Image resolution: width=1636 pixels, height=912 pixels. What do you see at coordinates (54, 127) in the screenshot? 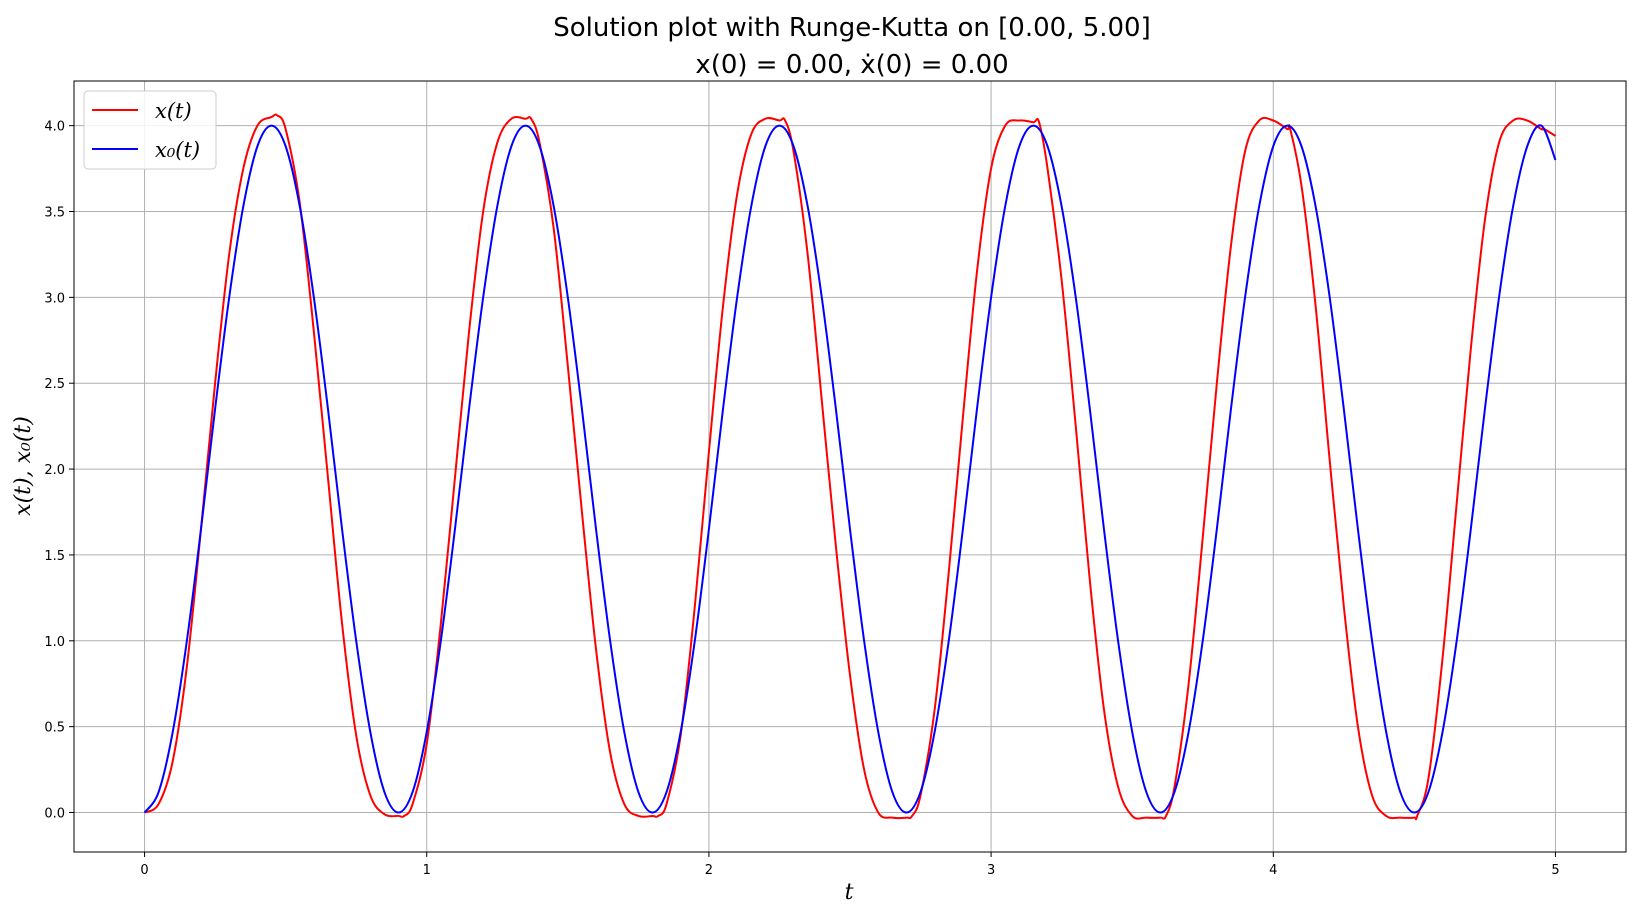
I see `y-tick-label: 4.0` at bounding box center [54, 127].